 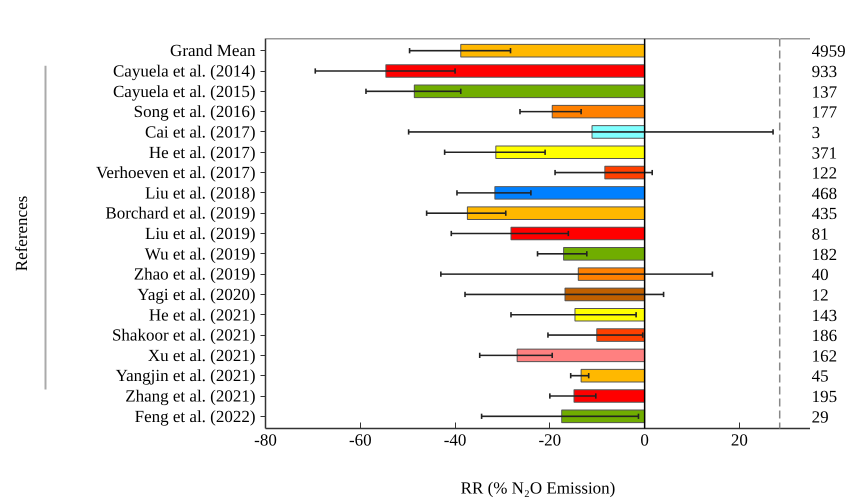 I want to click on y-axis-title: References, so click(x=21, y=234).